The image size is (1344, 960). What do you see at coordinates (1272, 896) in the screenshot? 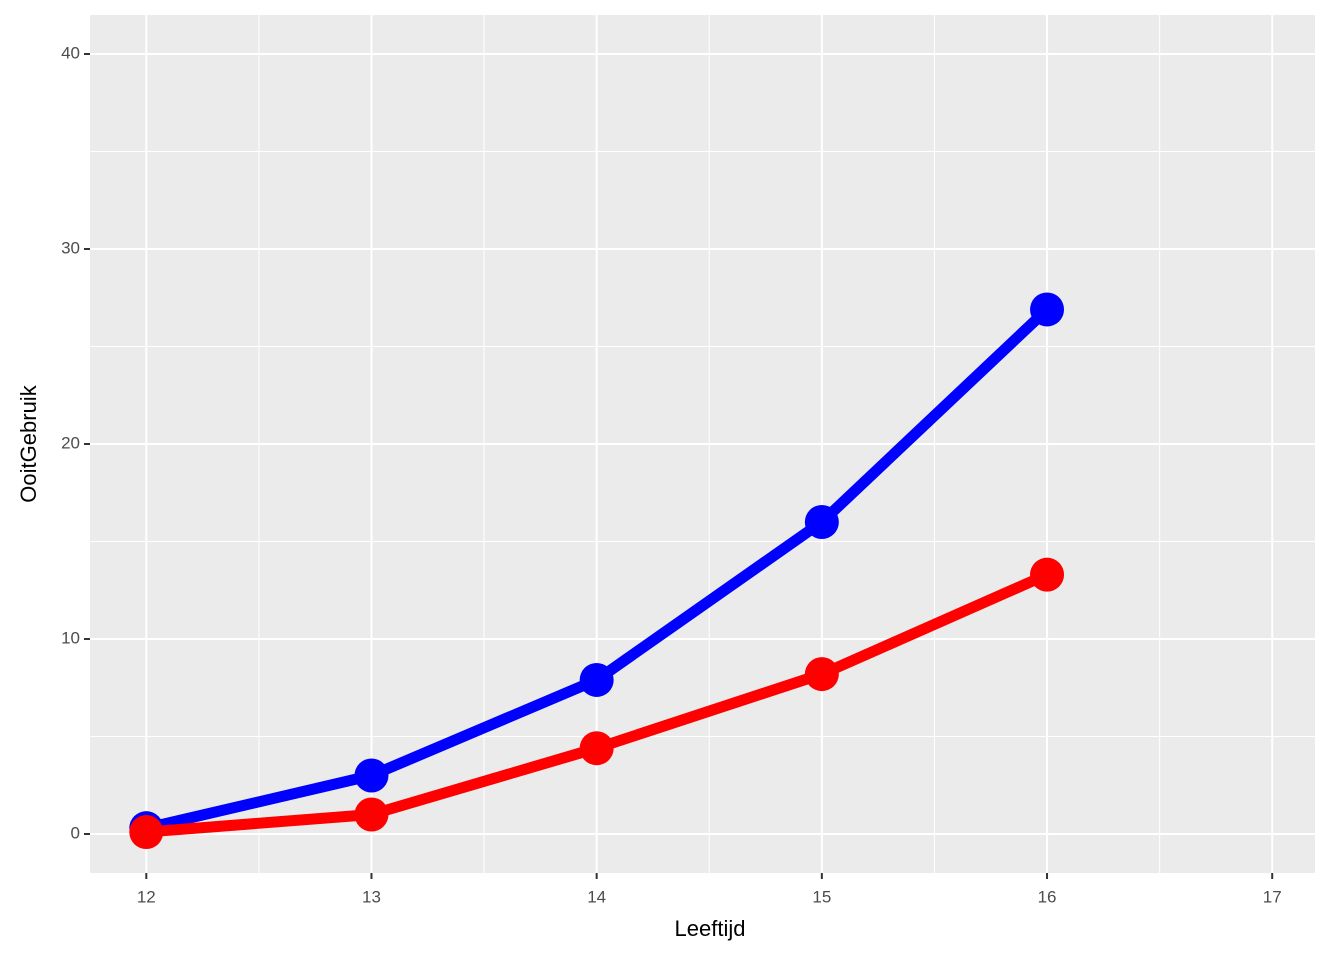
I see `x-tick-label: 17` at bounding box center [1272, 896].